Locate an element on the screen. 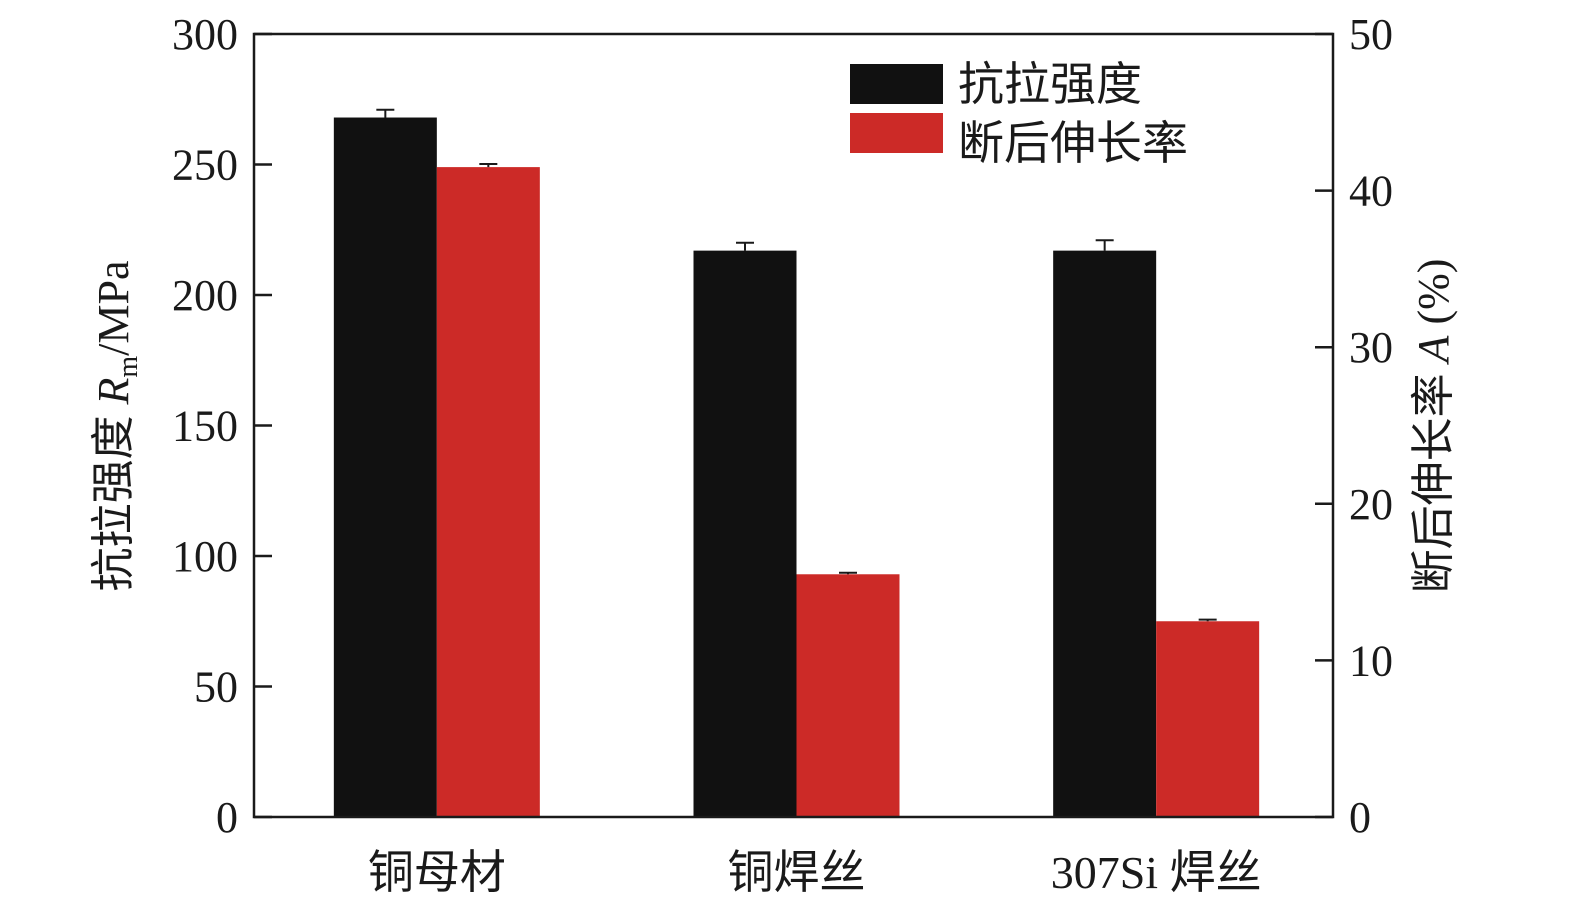 The width and height of the screenshot is (1575, 915). legend-label-tensile: 抗拉强度 is located at coordinates (1050, 84).